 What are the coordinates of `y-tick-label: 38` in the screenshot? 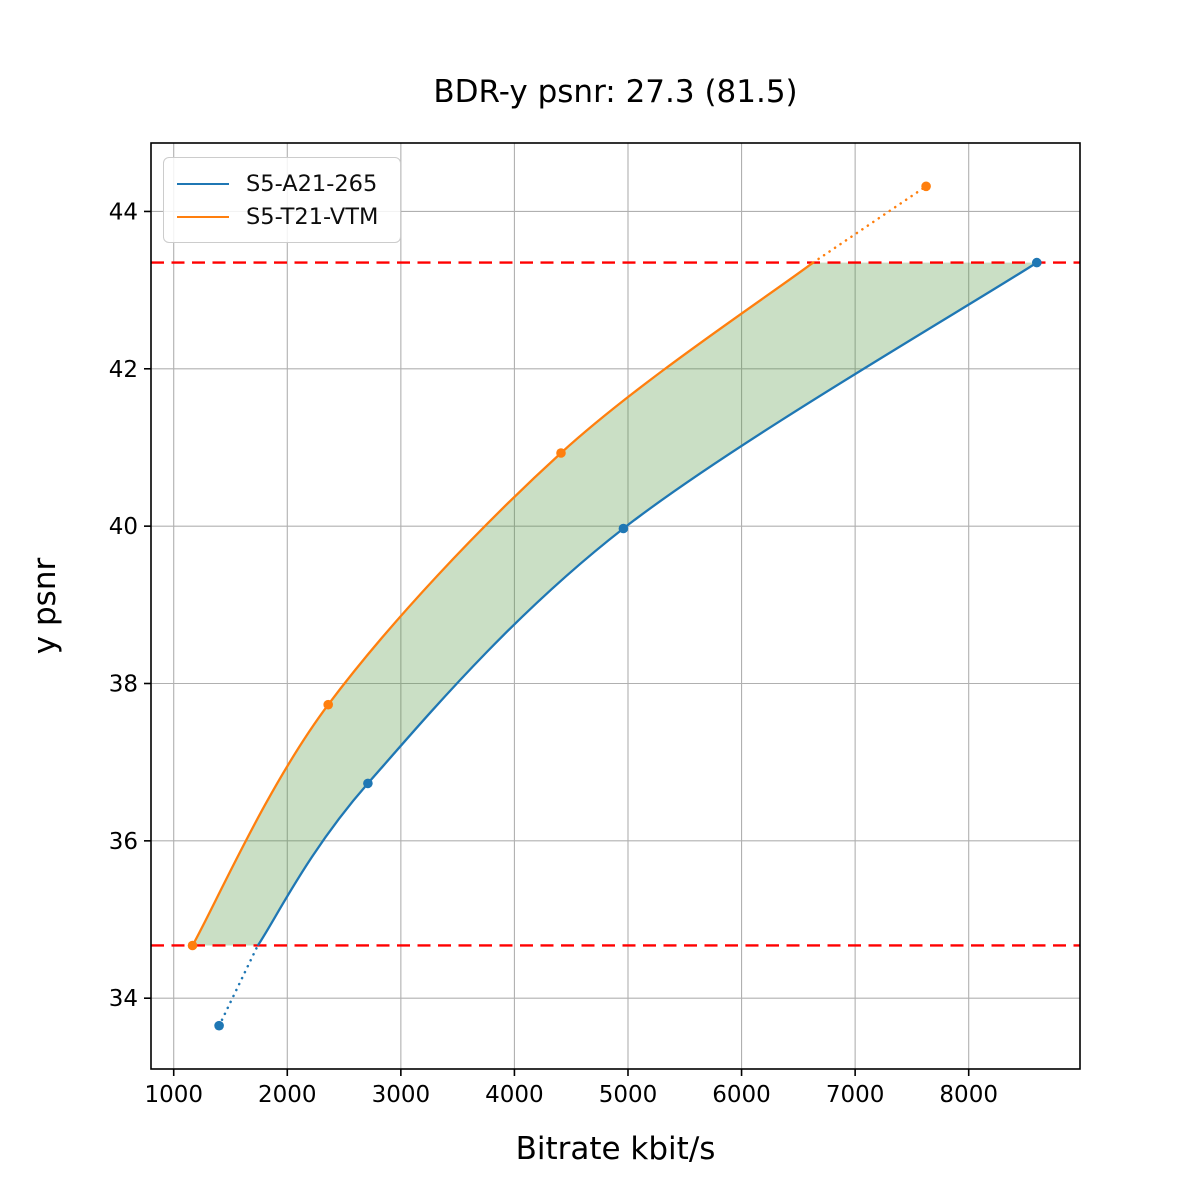 It's located at (123, 684).